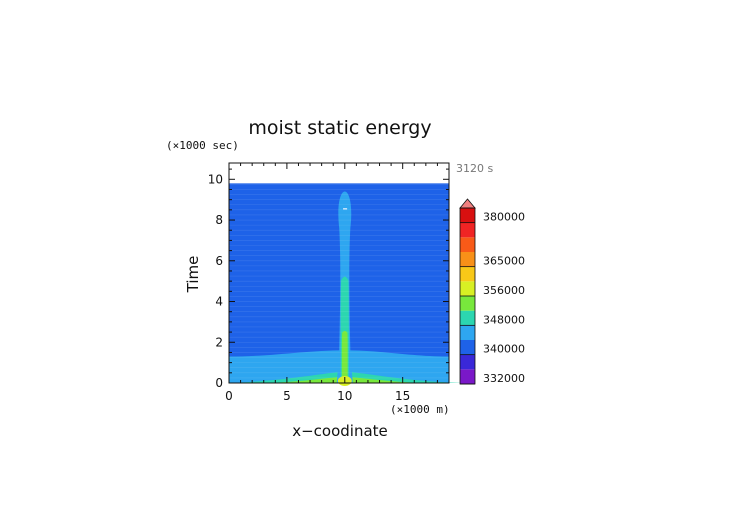 This screenshot has height=532, width=752. I want to click on x-axis-unit: (×1000 m), so click(420, 409).